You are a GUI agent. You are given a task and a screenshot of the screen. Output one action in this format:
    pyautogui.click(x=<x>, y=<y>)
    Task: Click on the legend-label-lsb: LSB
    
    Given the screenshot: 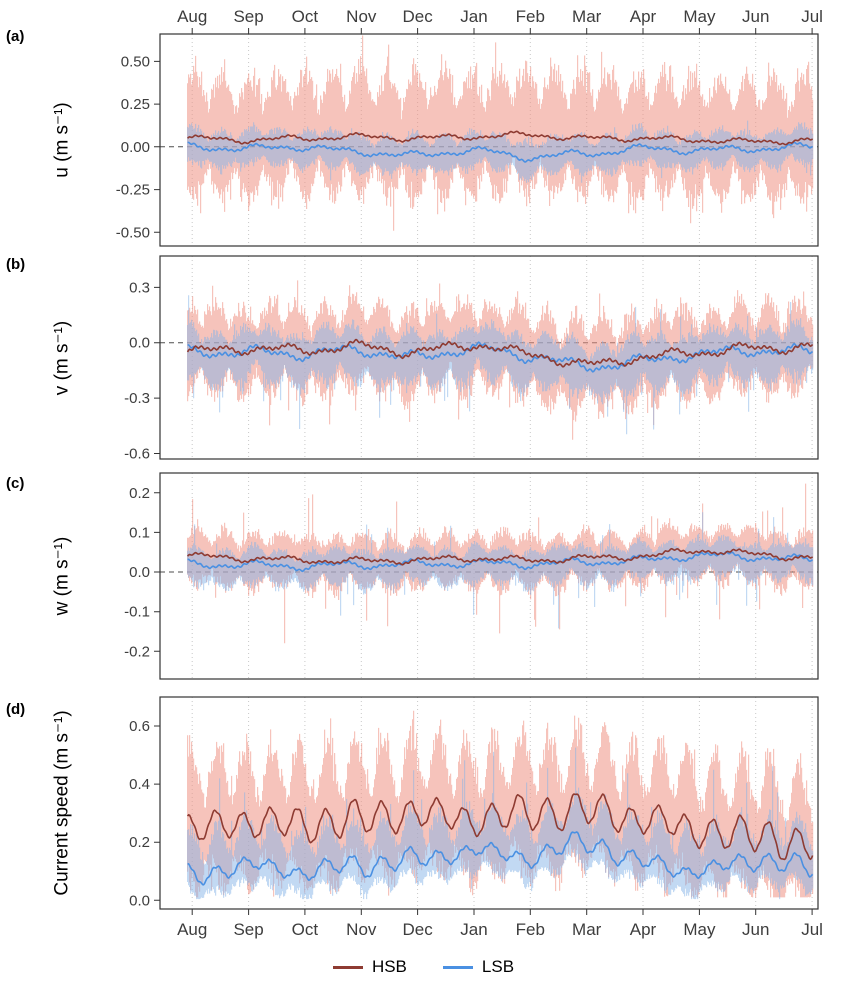 What is the action you would take?
    pyautogui.click(x=498, y=966)
    